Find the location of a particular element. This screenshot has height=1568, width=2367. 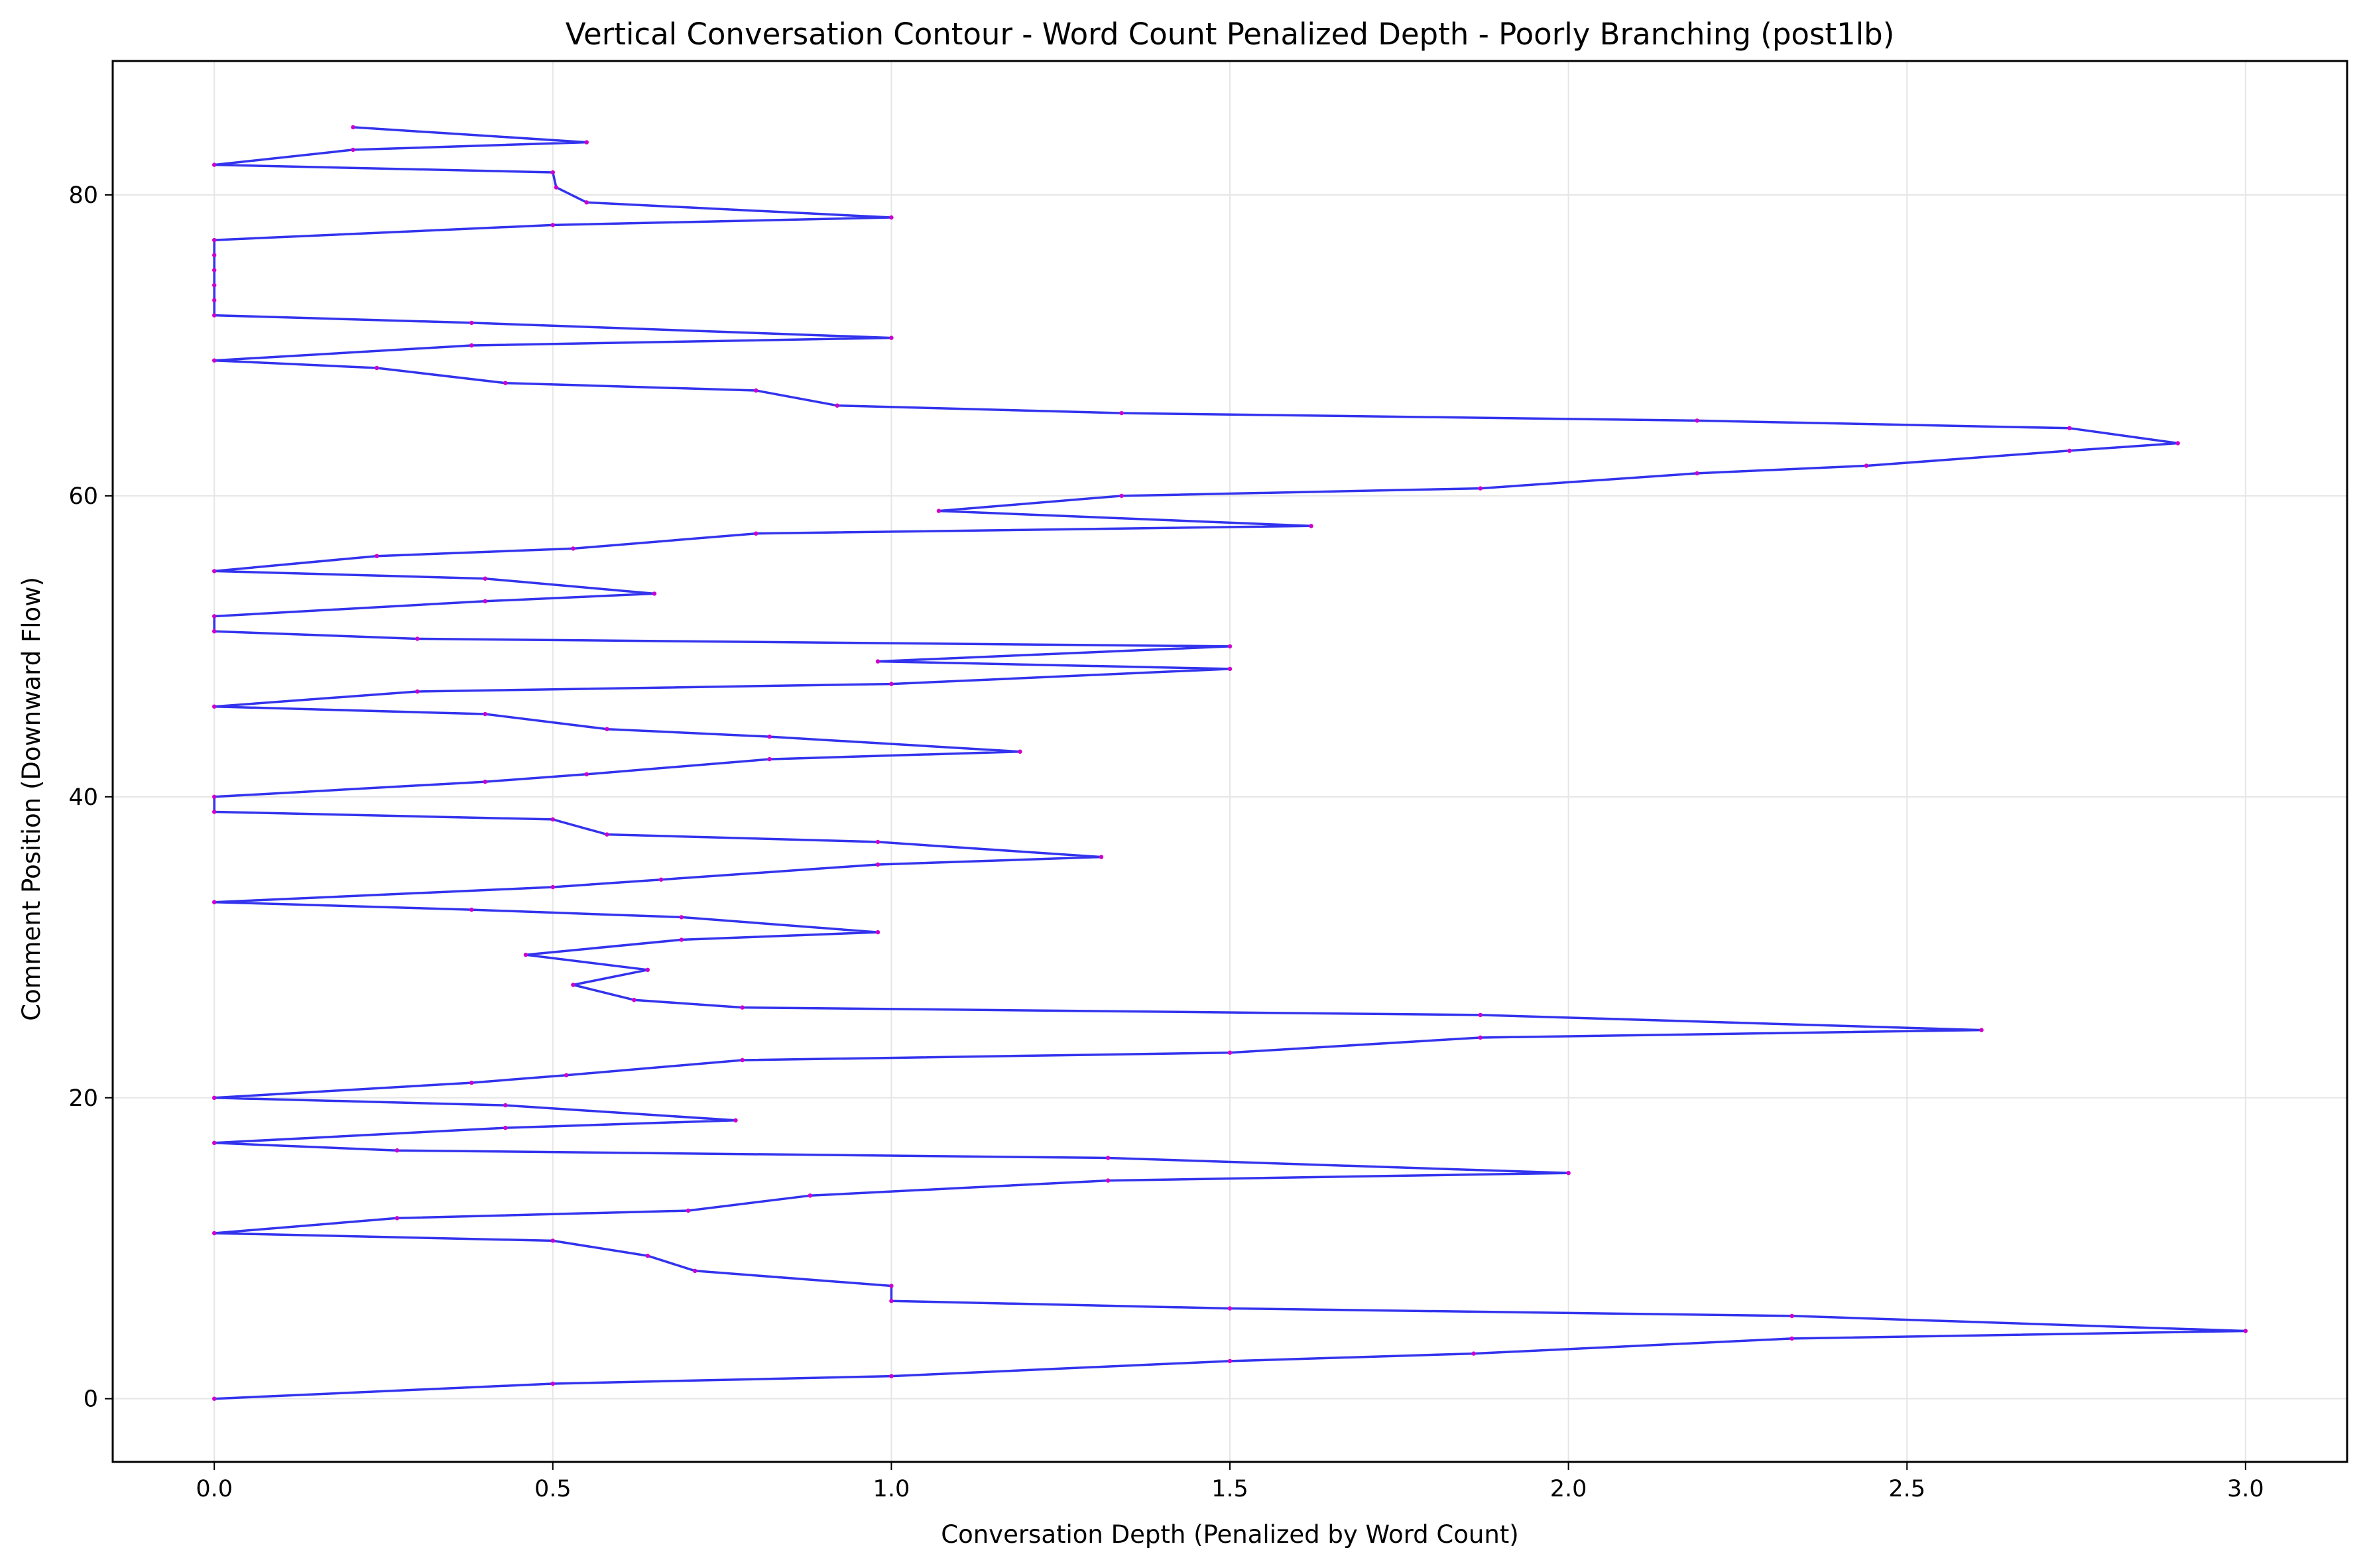

x-tick-label: 2.0 is located at coordinates (1568, 1489).